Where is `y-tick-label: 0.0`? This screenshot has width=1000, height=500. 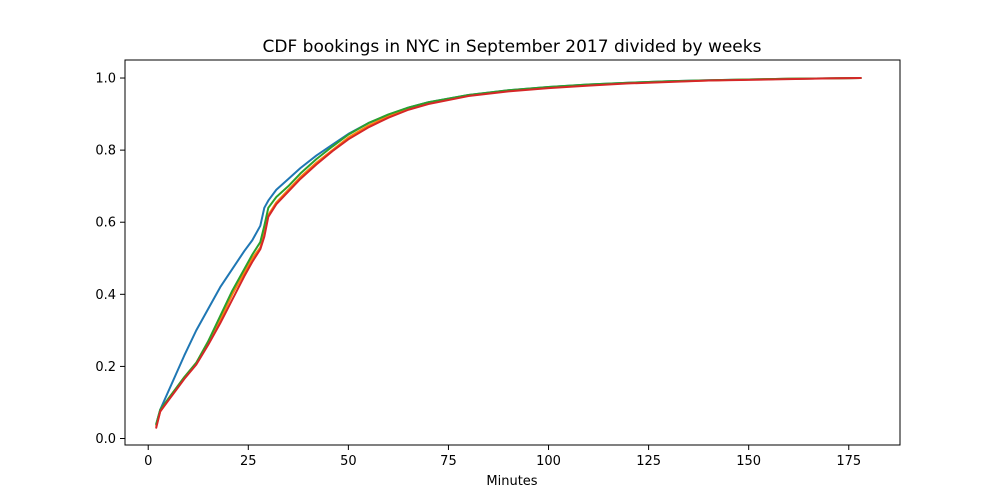
y-tick-label: 0.0 is located at coordinates (105, 439).